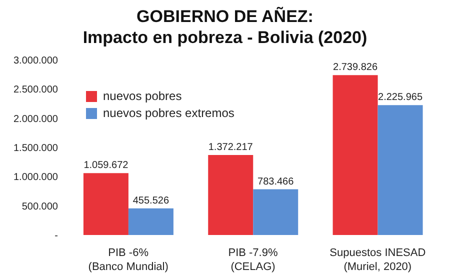 This screenshot has width=450, height=279. What do you see at coordinates (355, 68) in the screenshot?
I see `data-label: 2.739.826` at bounding box center [355, 68].